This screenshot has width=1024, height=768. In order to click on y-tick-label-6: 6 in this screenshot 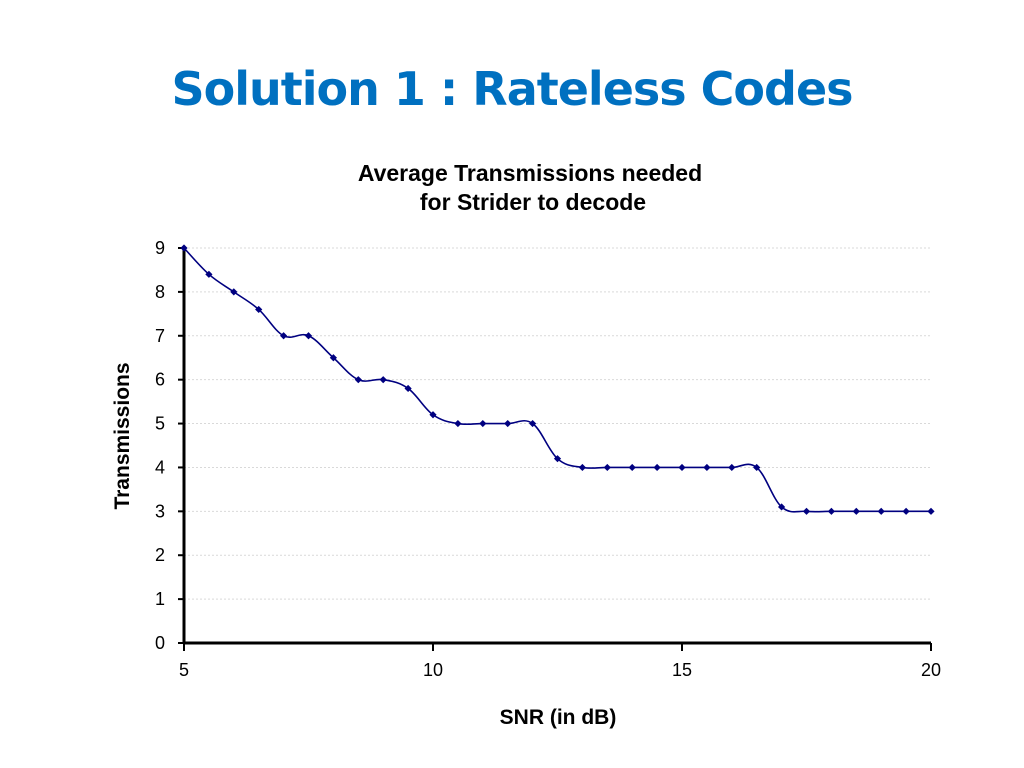, I will do `click(160, 380)`.